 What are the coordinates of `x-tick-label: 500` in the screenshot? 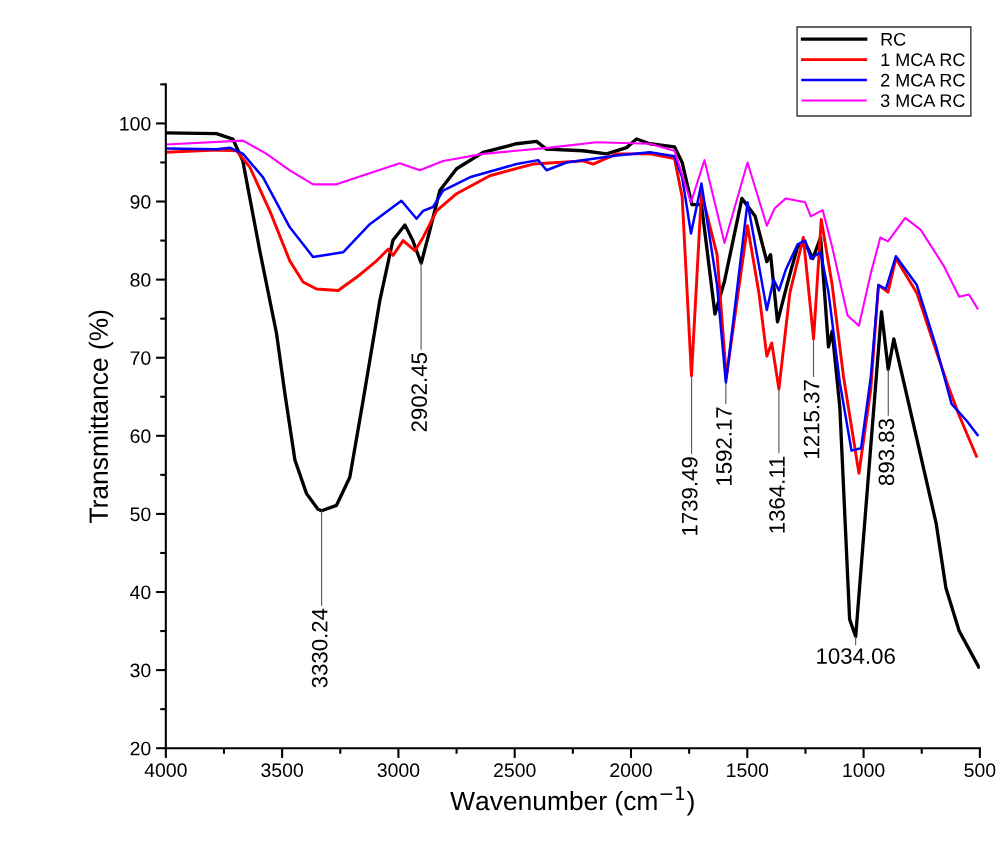 It's located at (980, 770).